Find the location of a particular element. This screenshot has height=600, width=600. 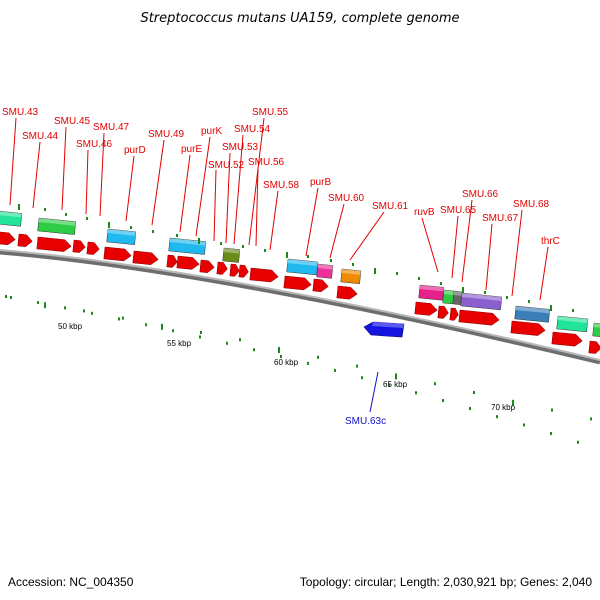

gene-label: SMU.47 is located at coordinates (111, 127).